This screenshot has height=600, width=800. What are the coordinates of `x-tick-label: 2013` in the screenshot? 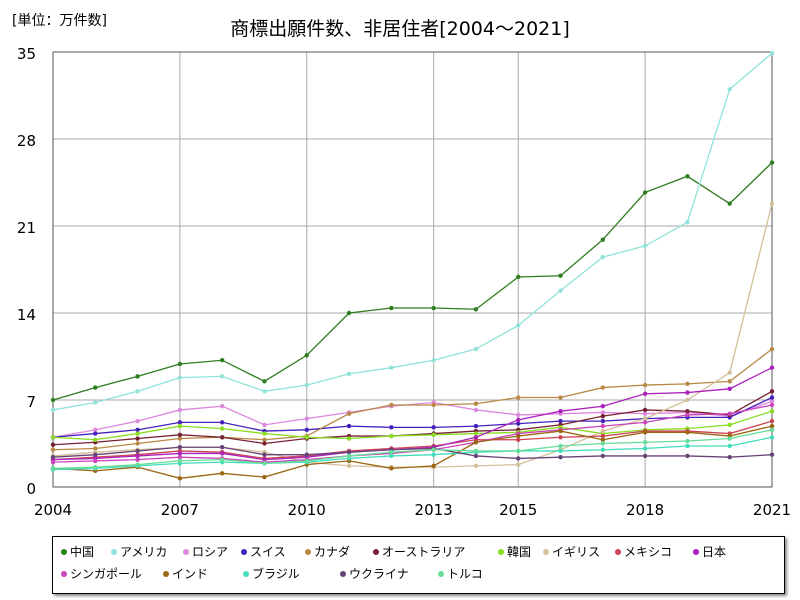 It's located at (434, 510).